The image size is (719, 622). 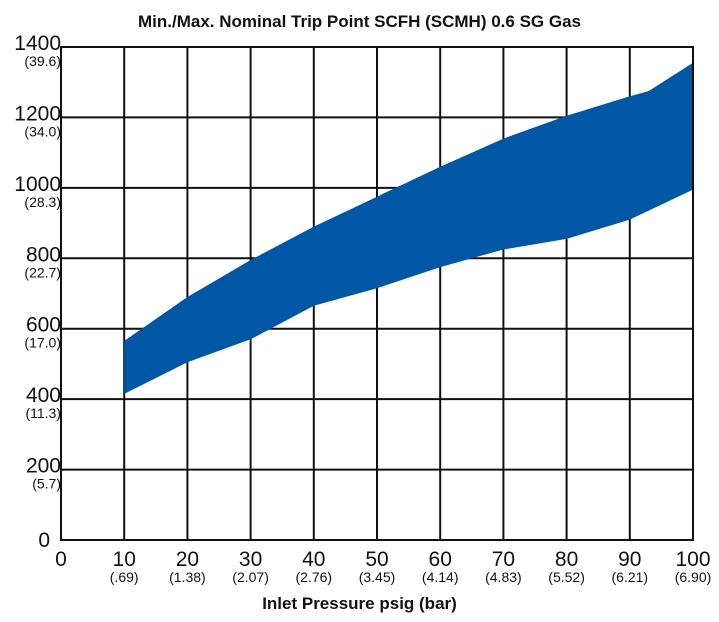 What do you see at coordinates (250, 559) in the screenshot?
I see `x-tick-label: 30` at bounding box center [250, 559].